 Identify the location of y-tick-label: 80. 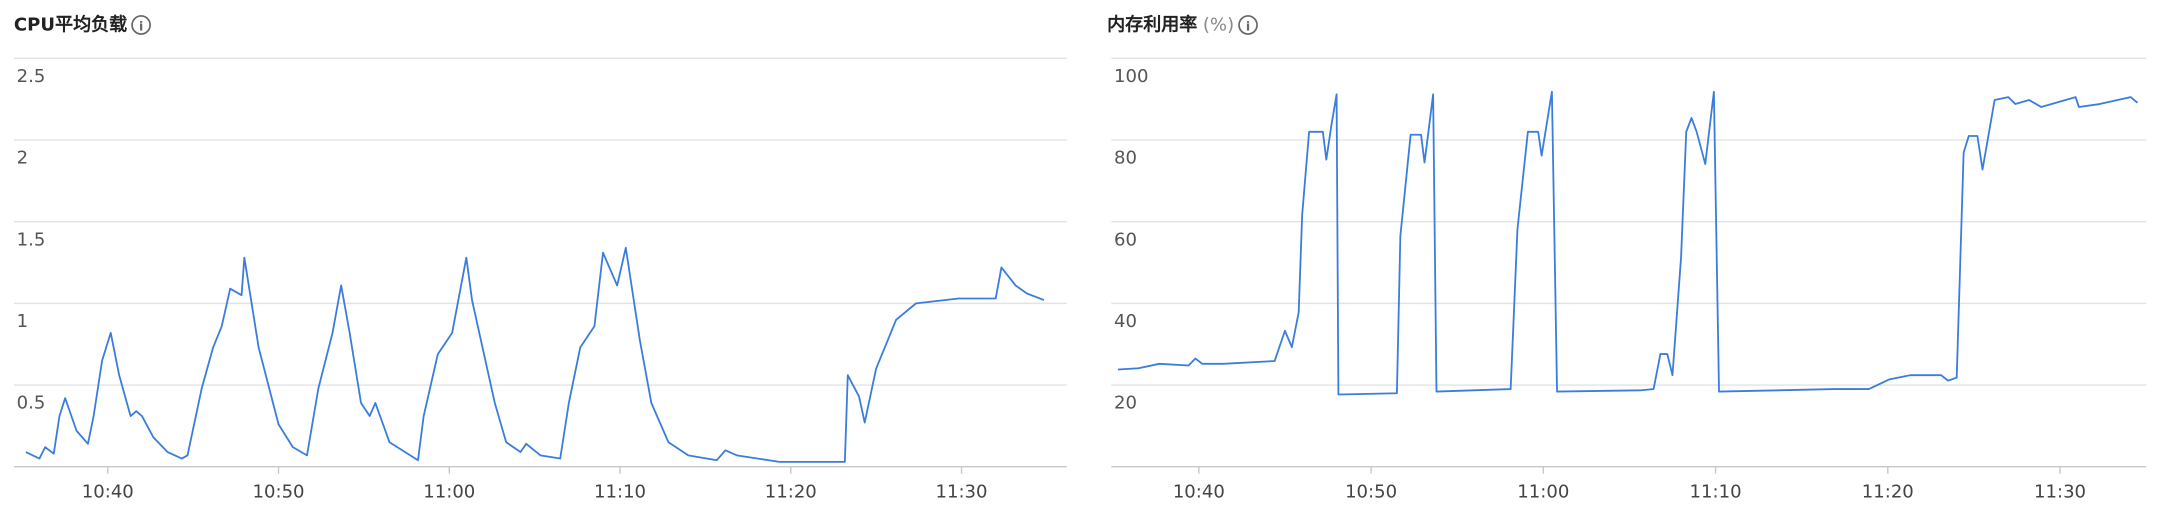
(1125, 158).